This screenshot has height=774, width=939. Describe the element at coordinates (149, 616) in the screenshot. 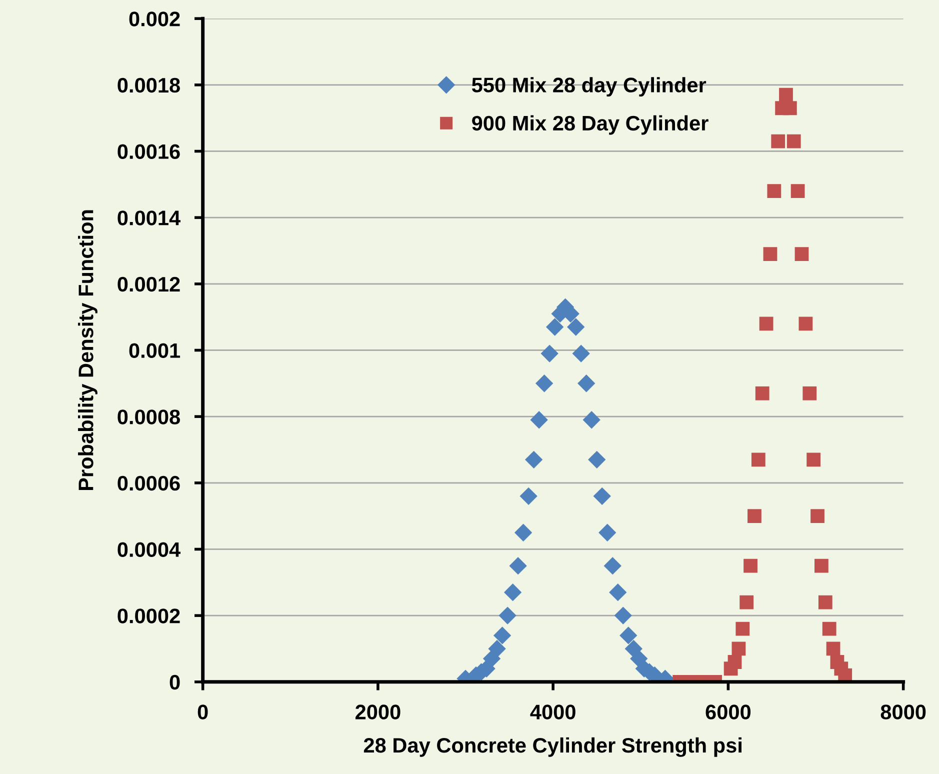

I see `y-tick-label: 0.0002` at that location.